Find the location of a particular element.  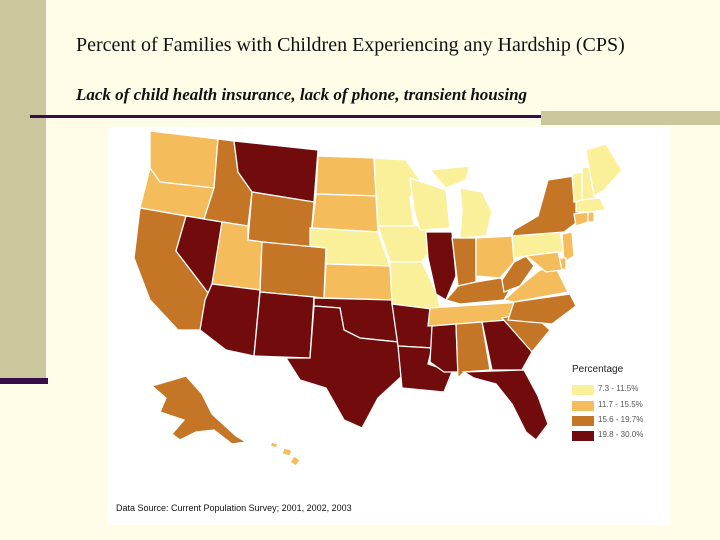

slide-side-bar is located at coordinates (23, 191).